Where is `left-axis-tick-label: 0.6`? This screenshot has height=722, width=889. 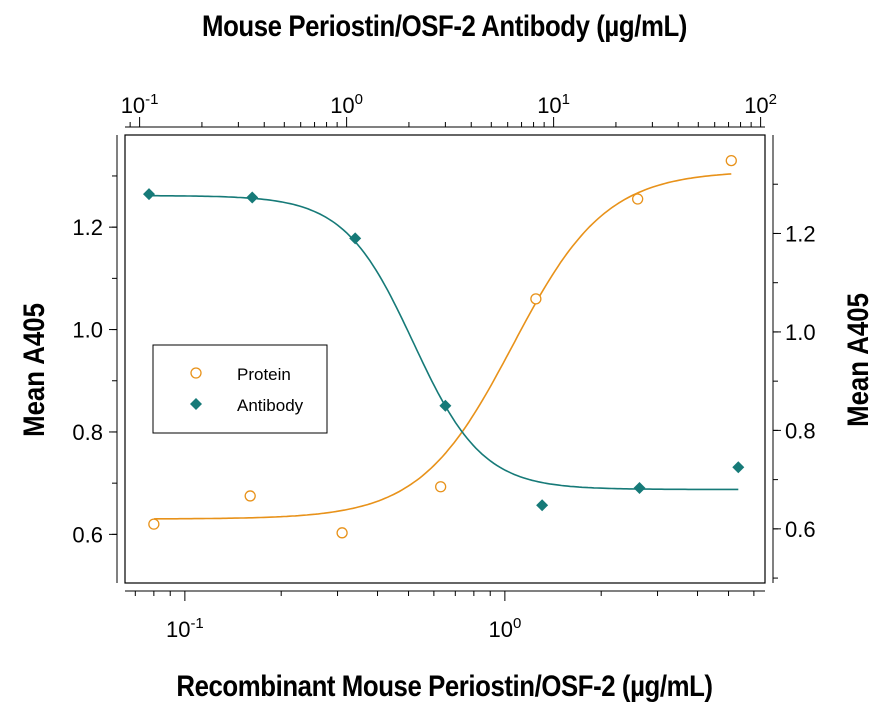 left-axis-tick-label: 0.6 is located at coordinates (87, 534).